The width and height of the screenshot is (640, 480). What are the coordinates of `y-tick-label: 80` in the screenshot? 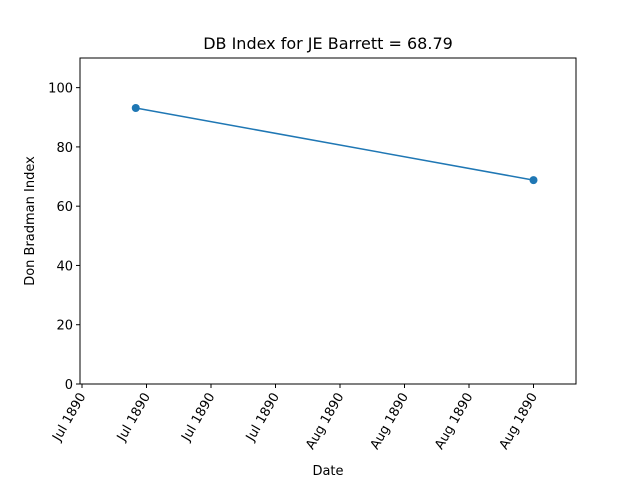 It's located at (64, 148).